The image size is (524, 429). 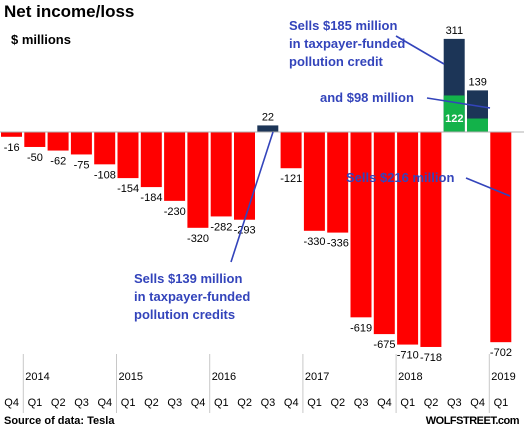 I want to click on data-label-q12: -121, so click(x=291, y=179).